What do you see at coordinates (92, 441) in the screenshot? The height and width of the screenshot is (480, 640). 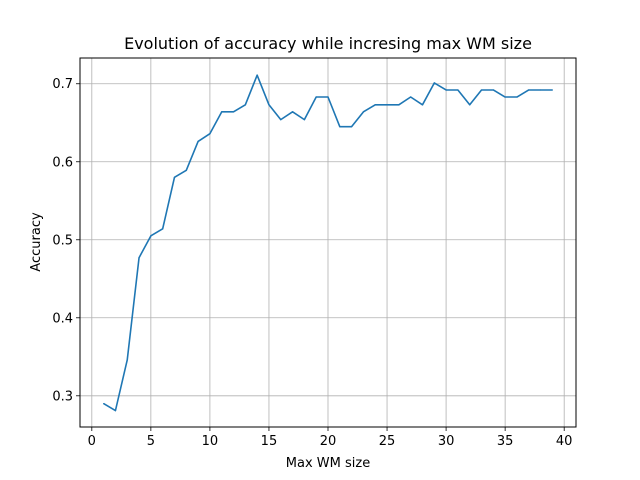 I see `x-tick-label: 0` at bounding box center [92, 441].